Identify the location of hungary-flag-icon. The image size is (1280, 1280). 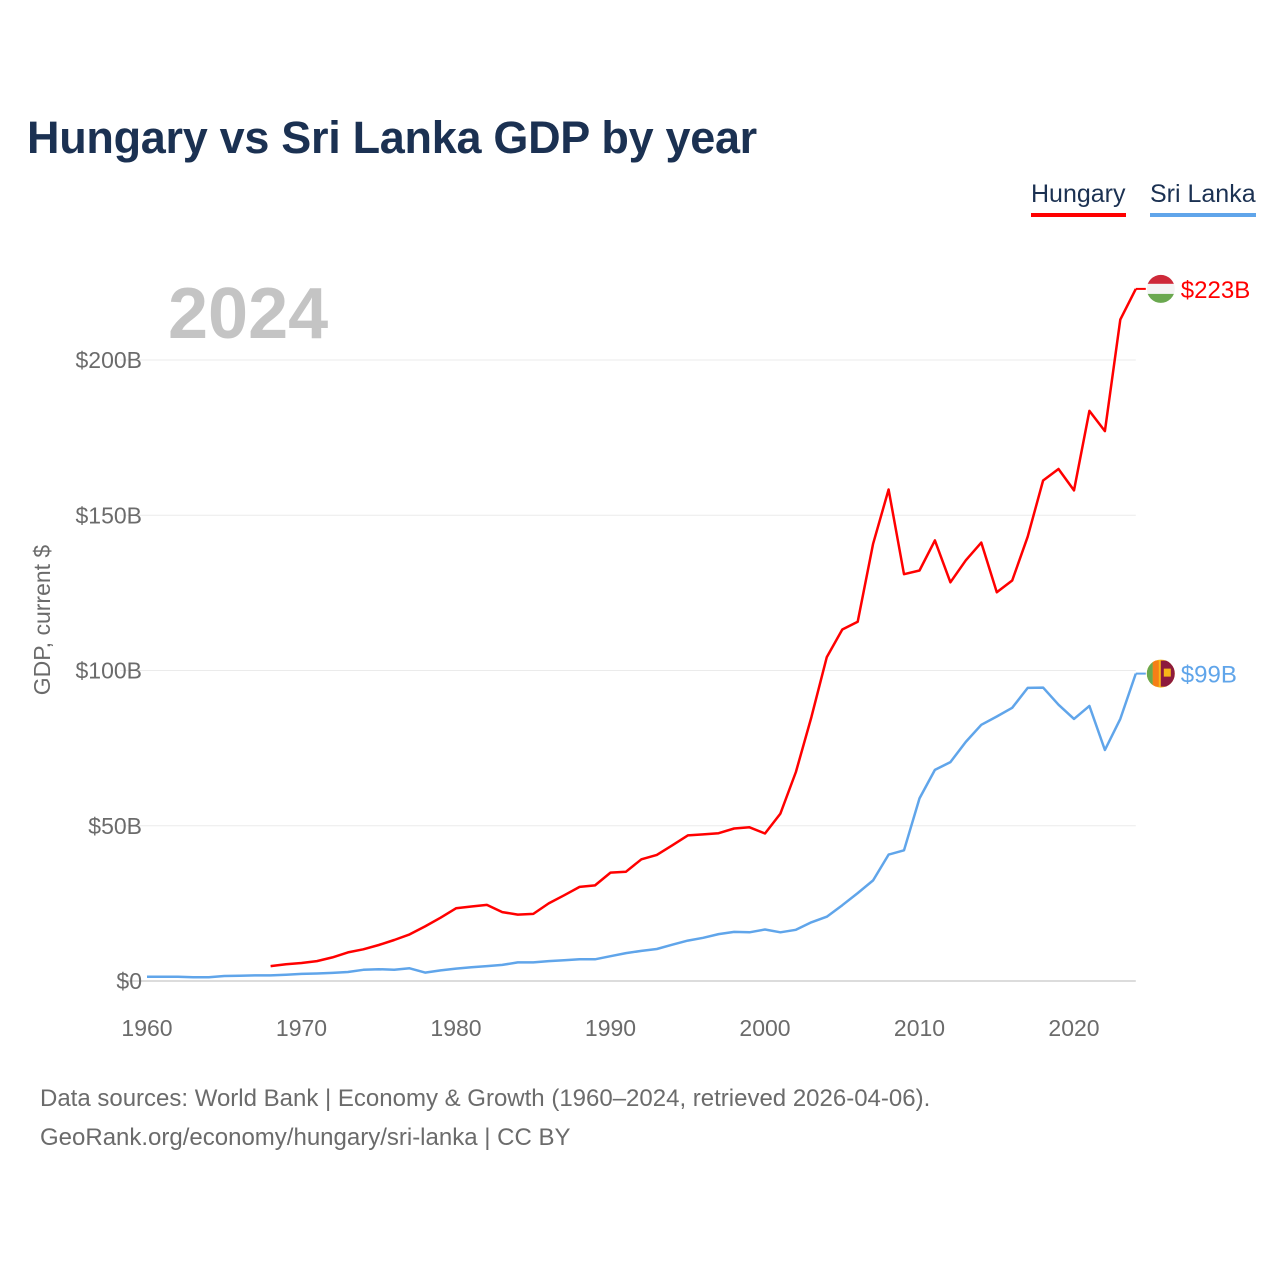
(1160, 288).